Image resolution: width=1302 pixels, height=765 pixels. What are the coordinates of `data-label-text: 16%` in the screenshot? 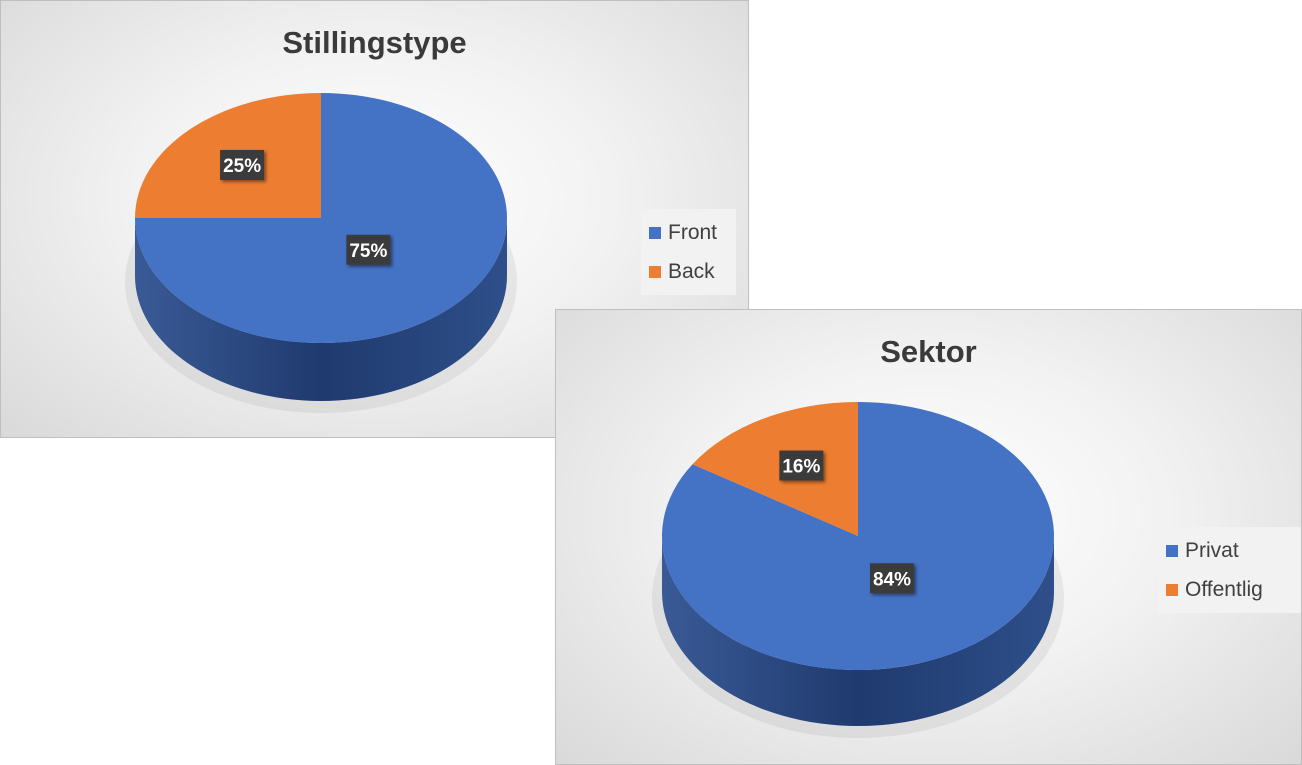 It's located at (801, 467).